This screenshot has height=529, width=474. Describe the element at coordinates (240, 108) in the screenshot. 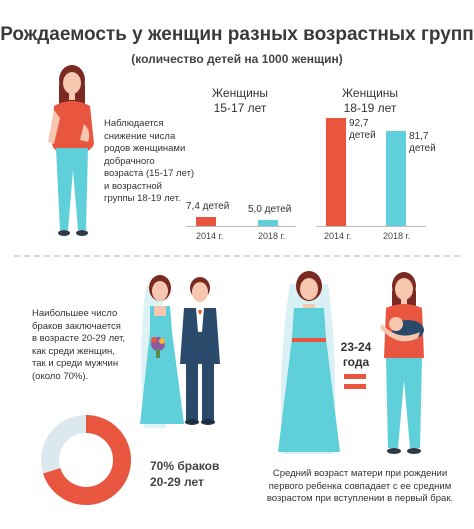

I see `group-label-line: 15-17 лет` at that location.